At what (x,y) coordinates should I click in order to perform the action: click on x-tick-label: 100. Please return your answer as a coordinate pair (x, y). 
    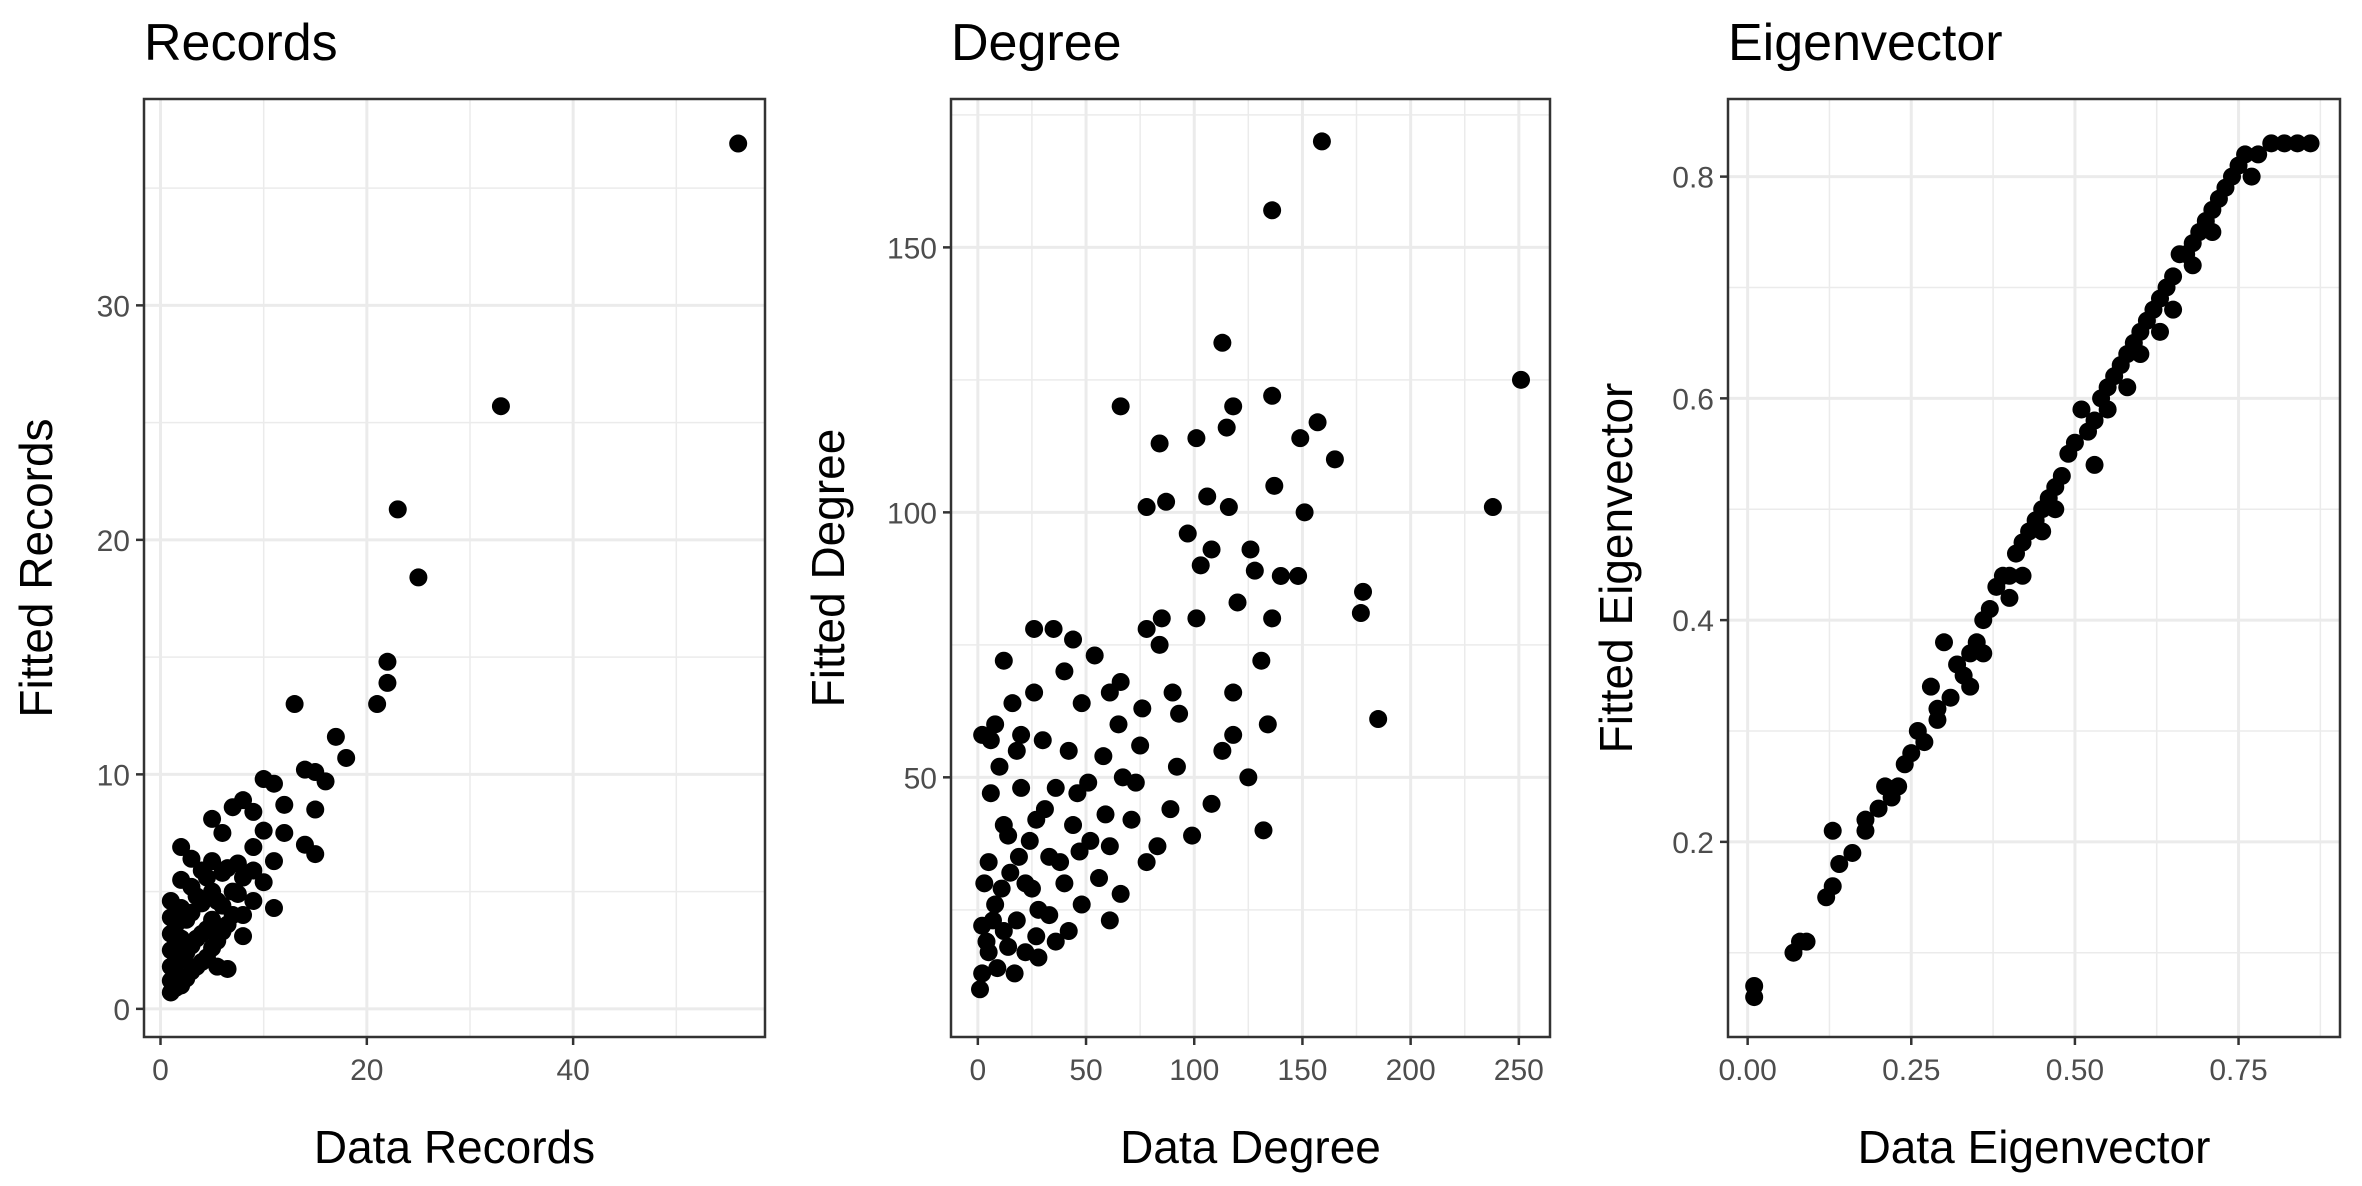
    Looking at the image, I should click on (1194, 1070).